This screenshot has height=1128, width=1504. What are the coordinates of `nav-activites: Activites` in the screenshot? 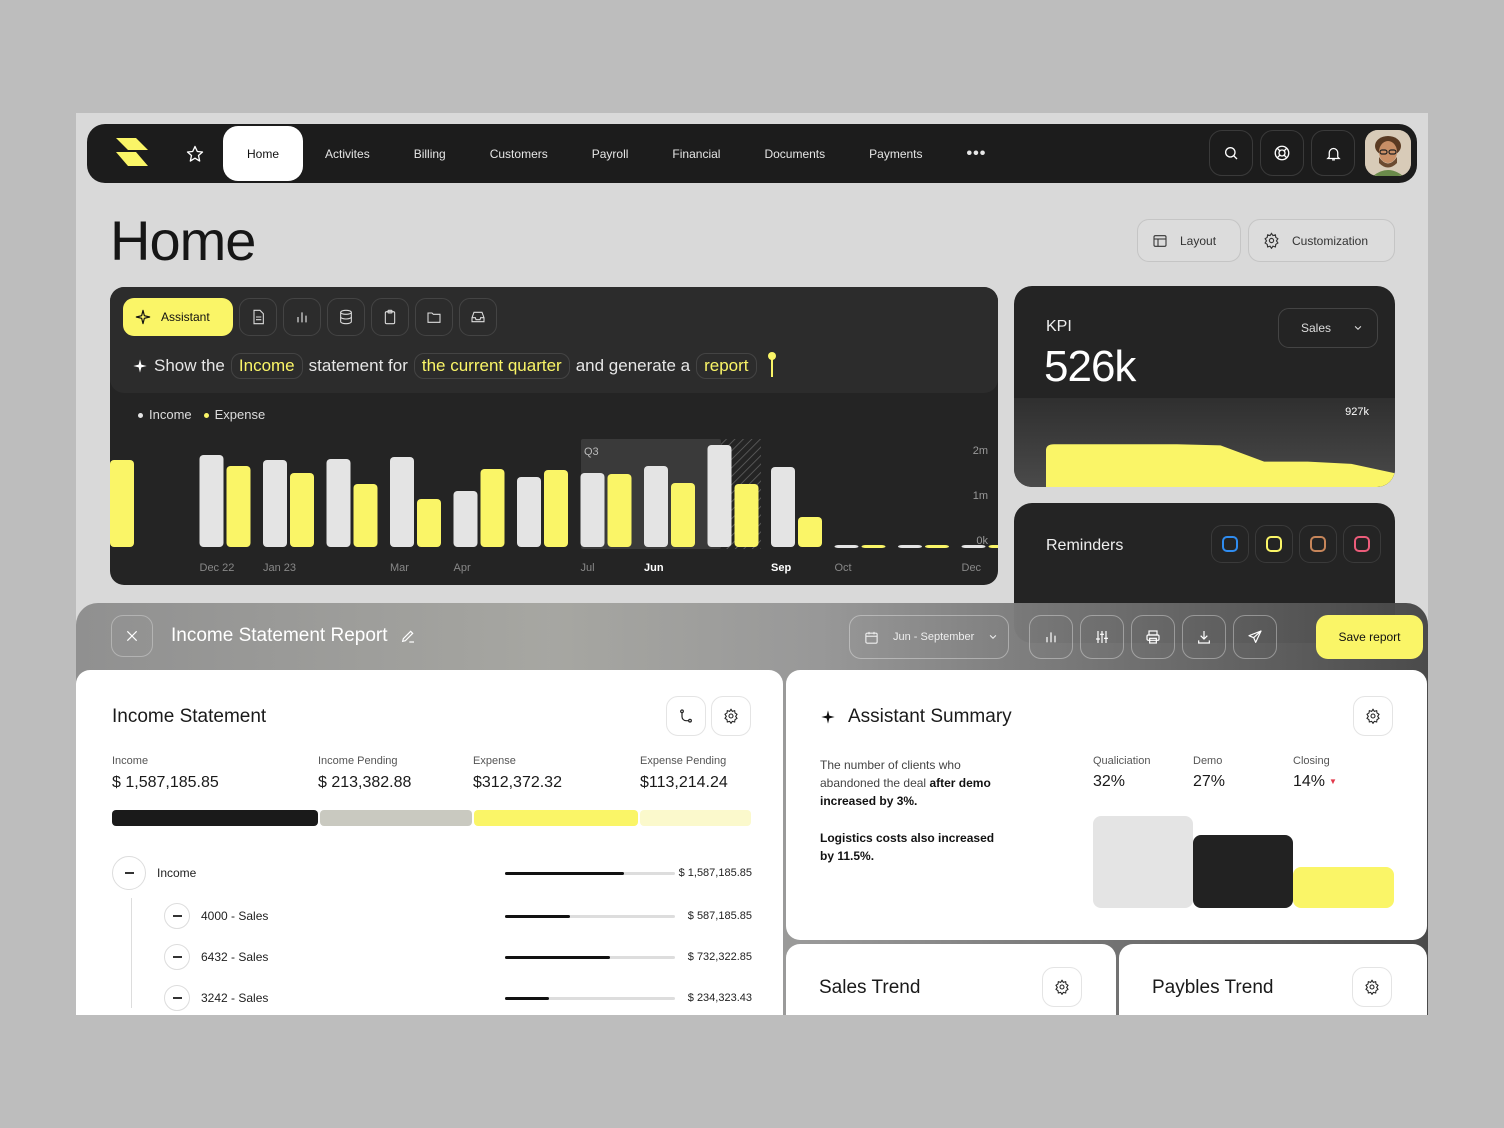 It's located at (347, 153).